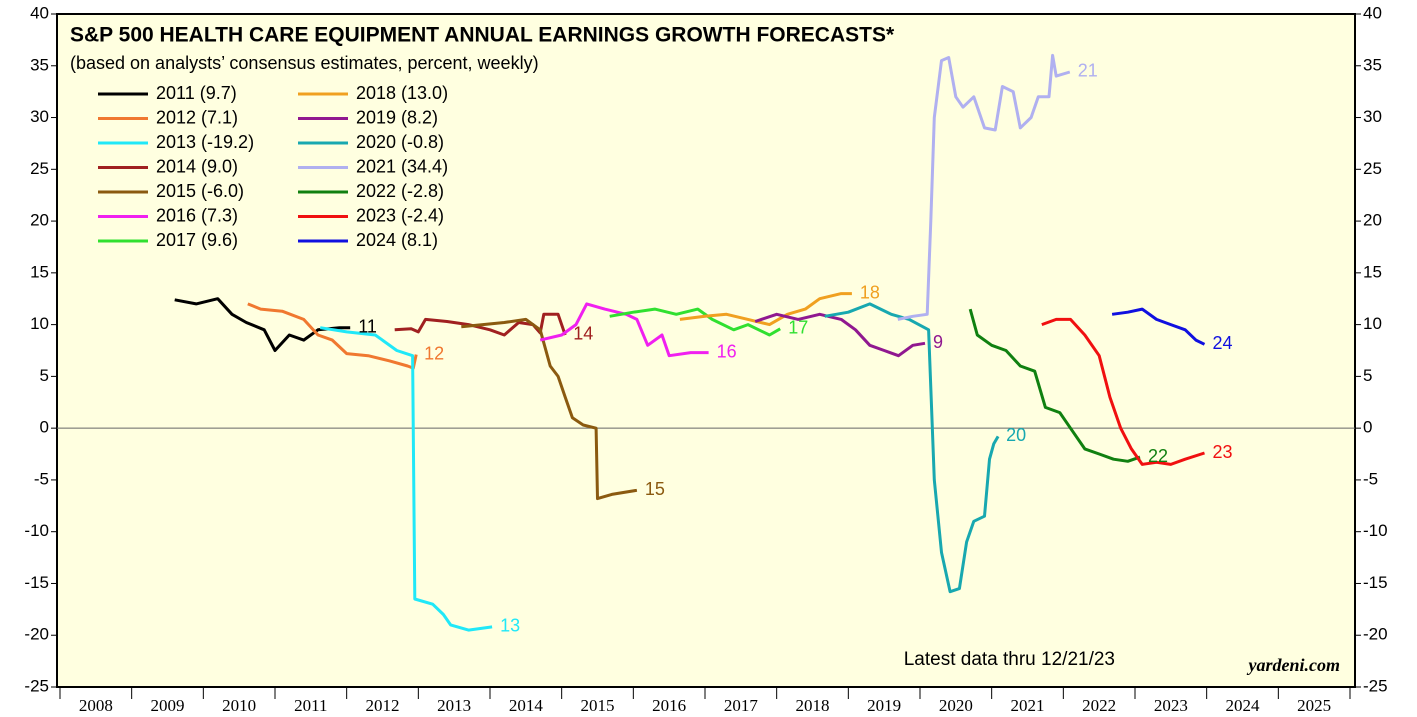 This screenshot has width=1417, height=717. I want to click on x-tick-label: 2021, so click(1028, 705).